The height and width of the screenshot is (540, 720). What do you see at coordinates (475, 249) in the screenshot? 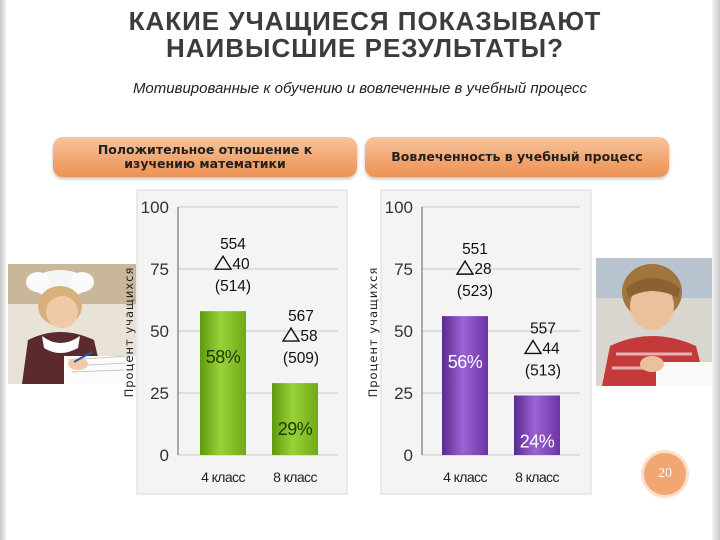
I see `annotation-score: 551` at bounding box center [475, 249].